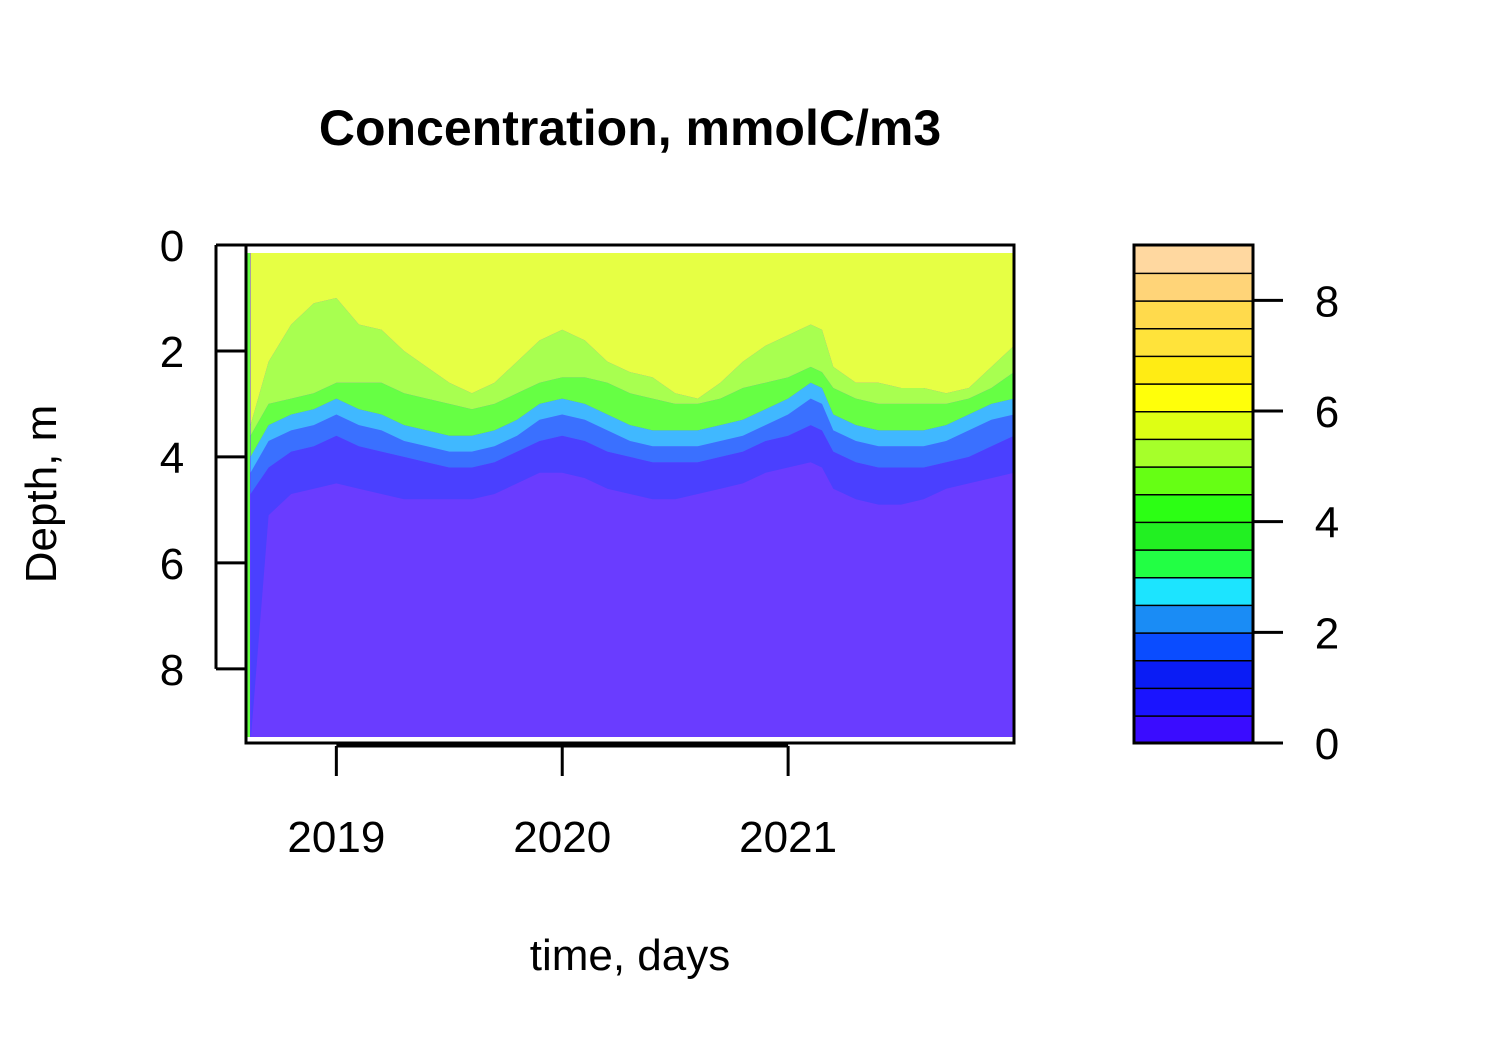 This screenshot has height=1050, width=1500. What do you see at coordinates (172, 352) in the screenshot?
I see `y-tick-label: 2` at bounding box center [172, 352].